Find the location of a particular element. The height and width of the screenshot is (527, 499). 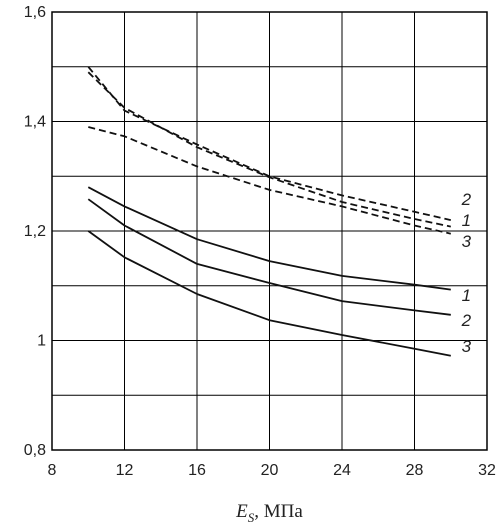

series-tag-4: 2 is located at coordinates (466, 320).